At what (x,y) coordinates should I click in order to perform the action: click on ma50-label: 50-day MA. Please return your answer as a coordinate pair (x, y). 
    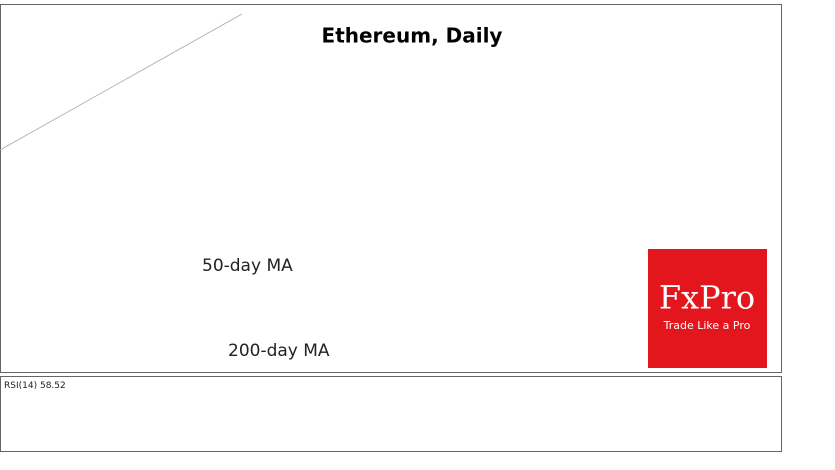
    Looking at the image, I should click on (247, 266).